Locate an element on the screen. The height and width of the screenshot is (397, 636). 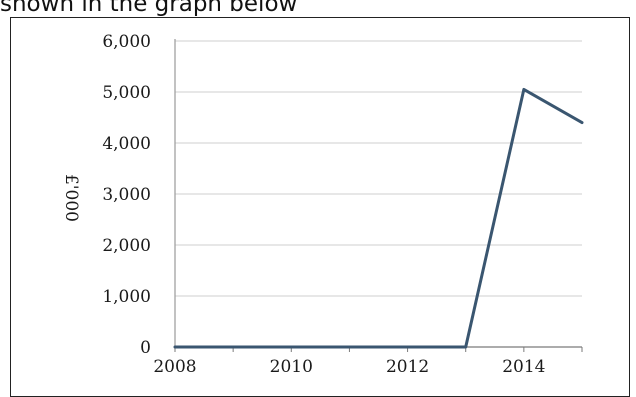
x-tick-label: 2008 is located at coordinates (174, 367).